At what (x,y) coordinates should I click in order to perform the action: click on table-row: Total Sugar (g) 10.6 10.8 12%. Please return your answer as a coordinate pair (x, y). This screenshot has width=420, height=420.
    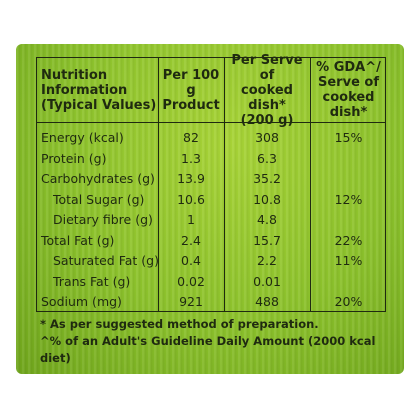
    Looking at the image, I should click on (212, 200).